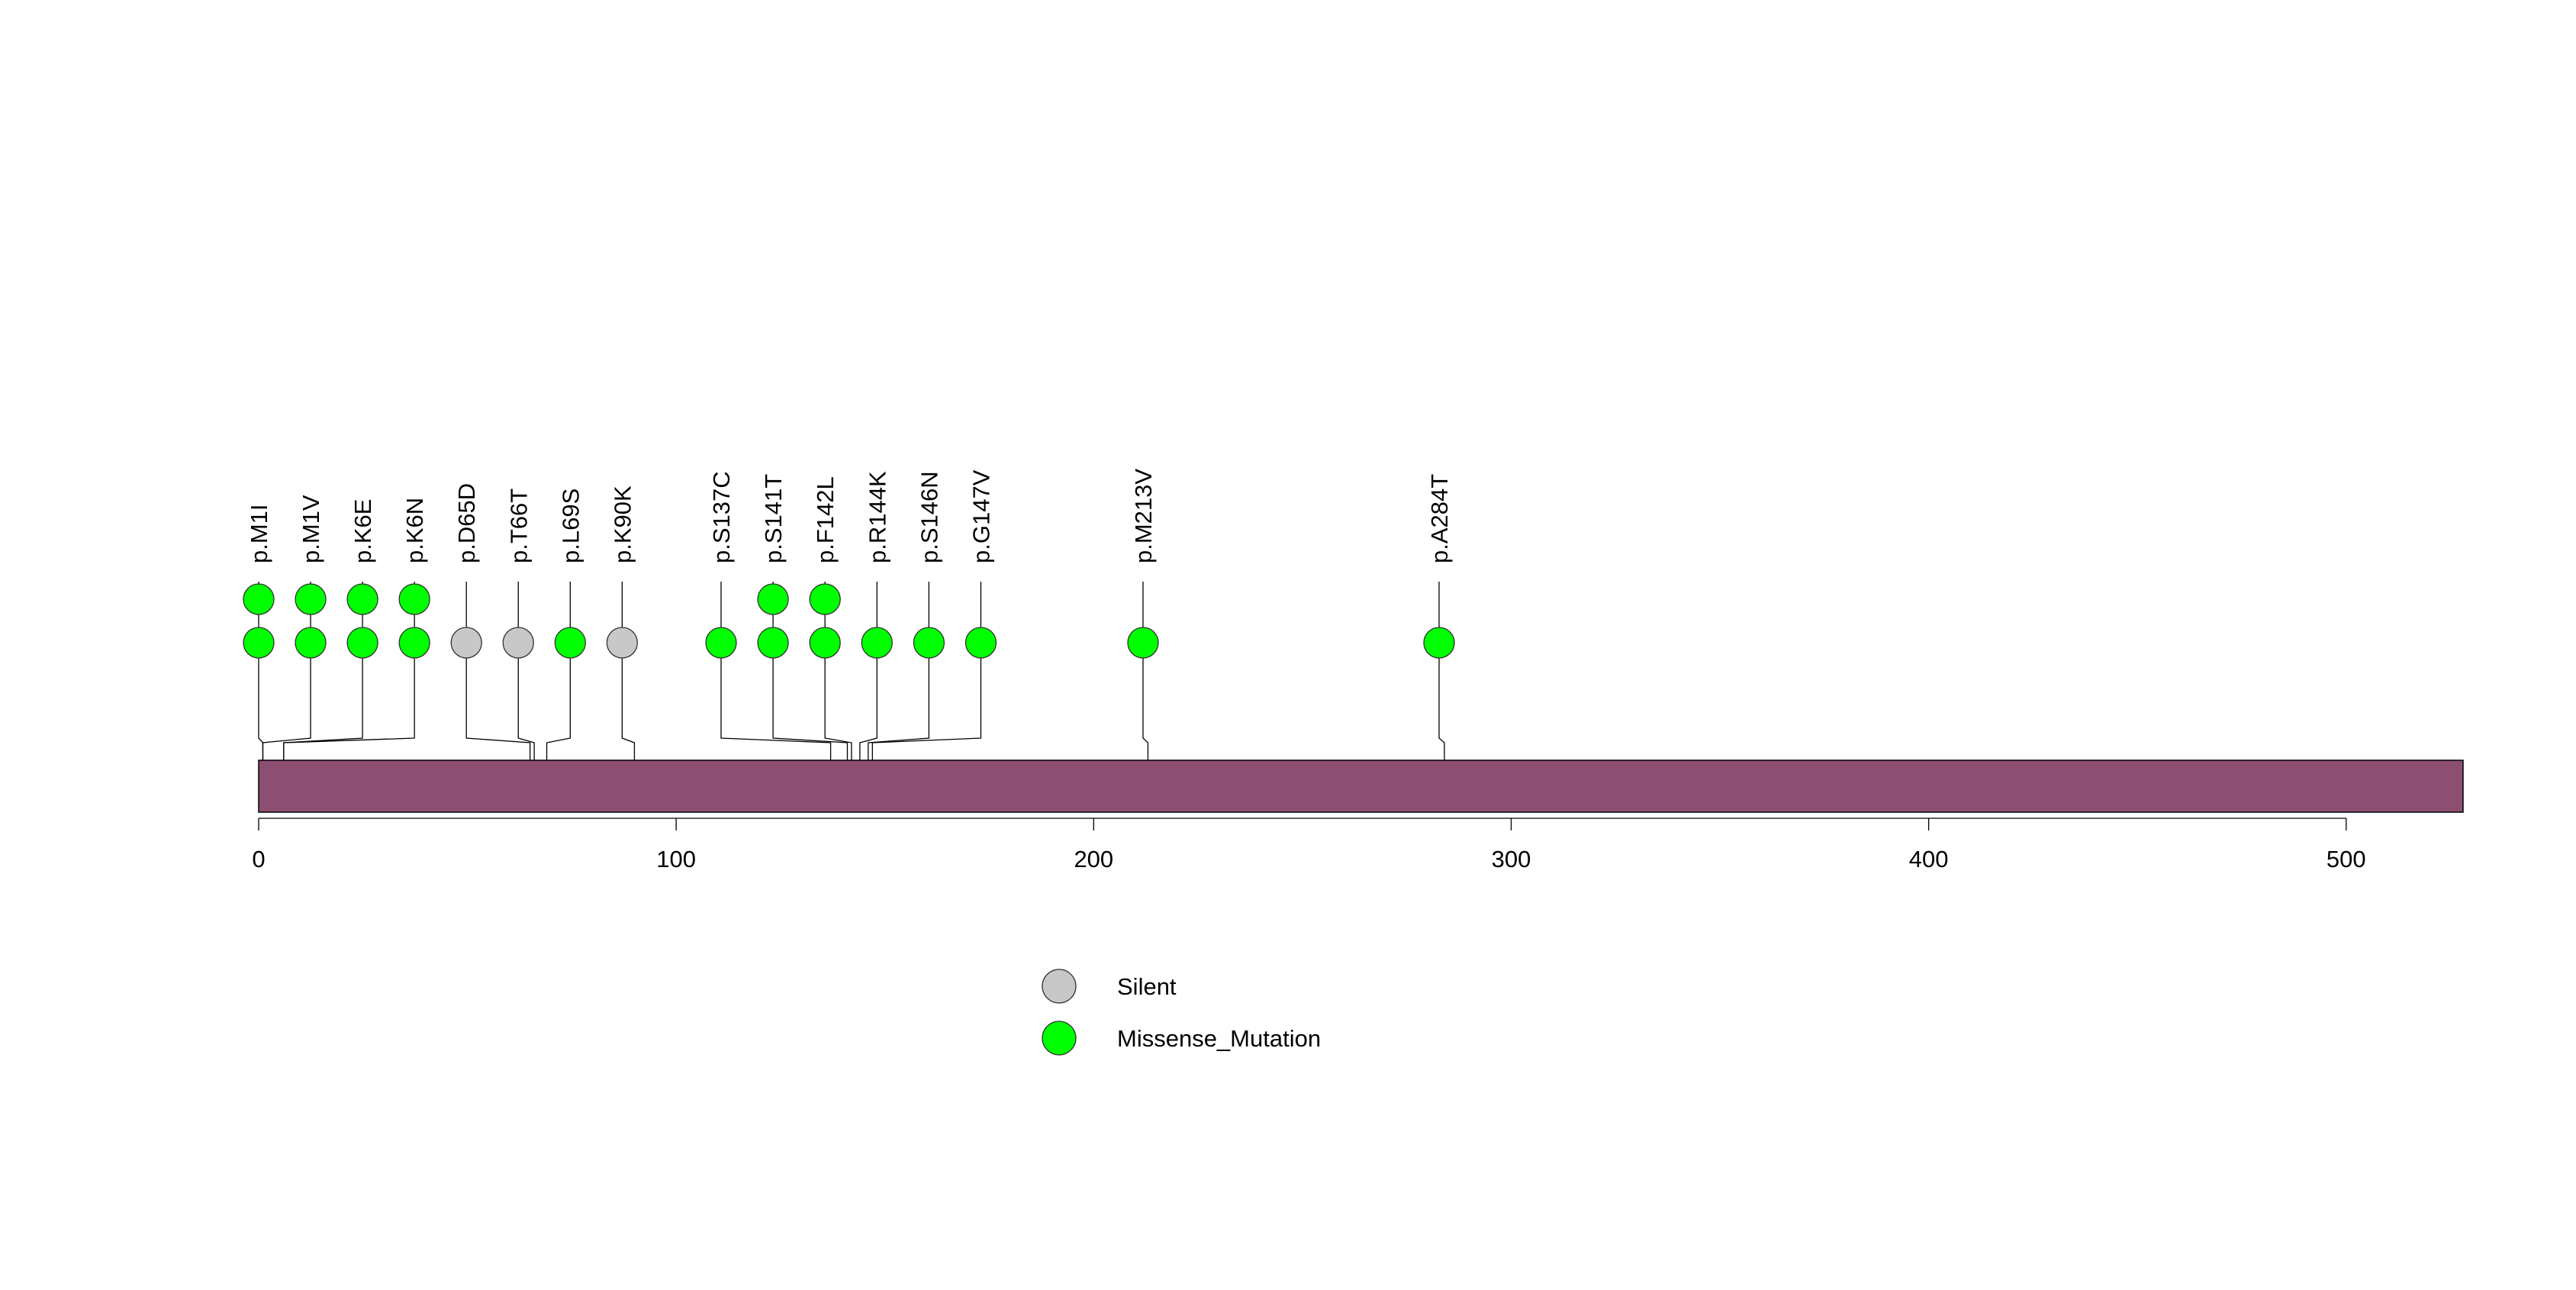 The image size is (2576, 1290). Describe the element at coordinates (1929, 859) in the screenshot. I see `tick-label: 400` at that location.